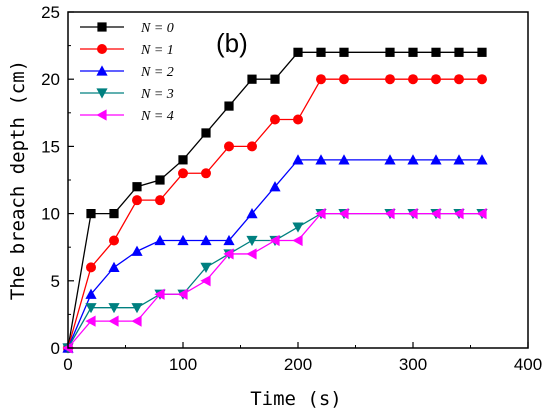 The image size is (550, 416). I want to click on y-tick-label: 5, so click(55, 281).